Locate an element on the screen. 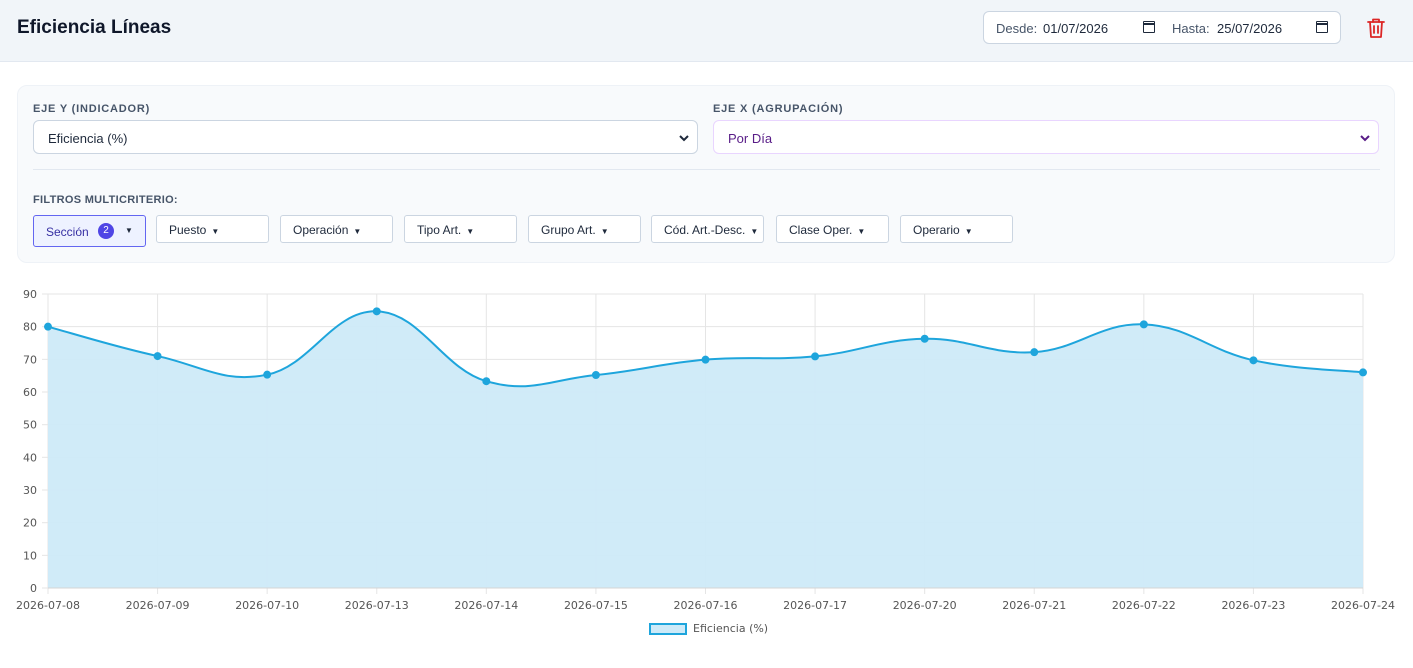  filter-tipo-art-button: Tipo Art. ▼ is located at coordinates (460, 229).